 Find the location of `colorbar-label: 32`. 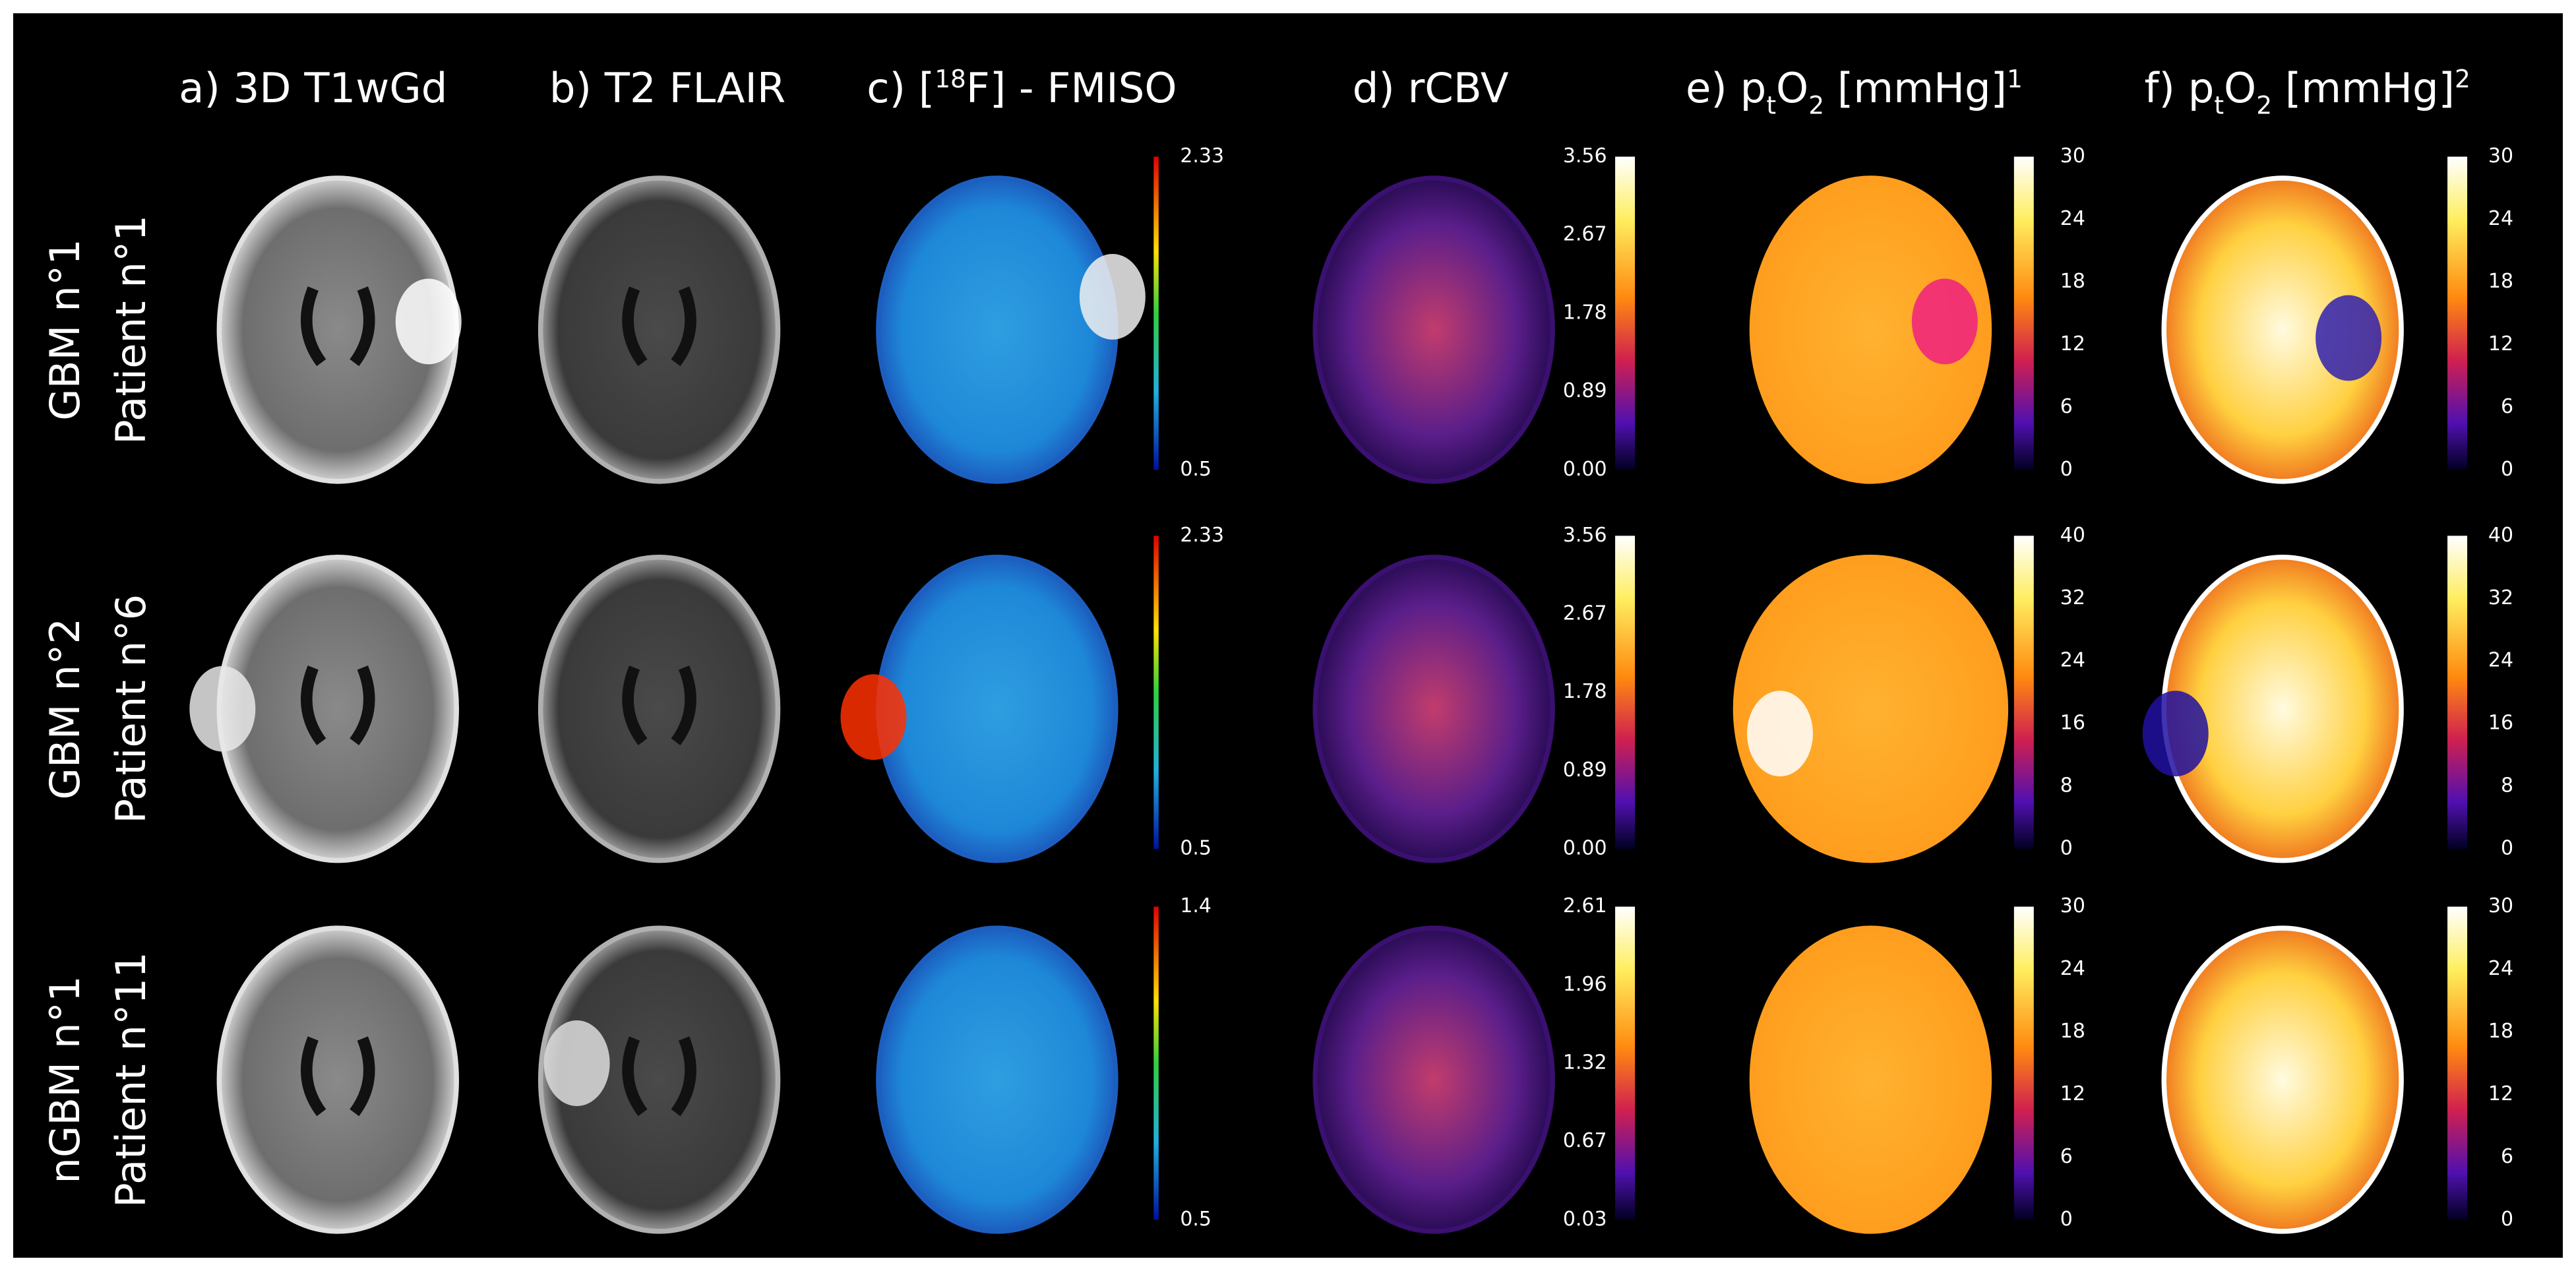

colorbar-label: 32 is located at coordinates (2072, 597).